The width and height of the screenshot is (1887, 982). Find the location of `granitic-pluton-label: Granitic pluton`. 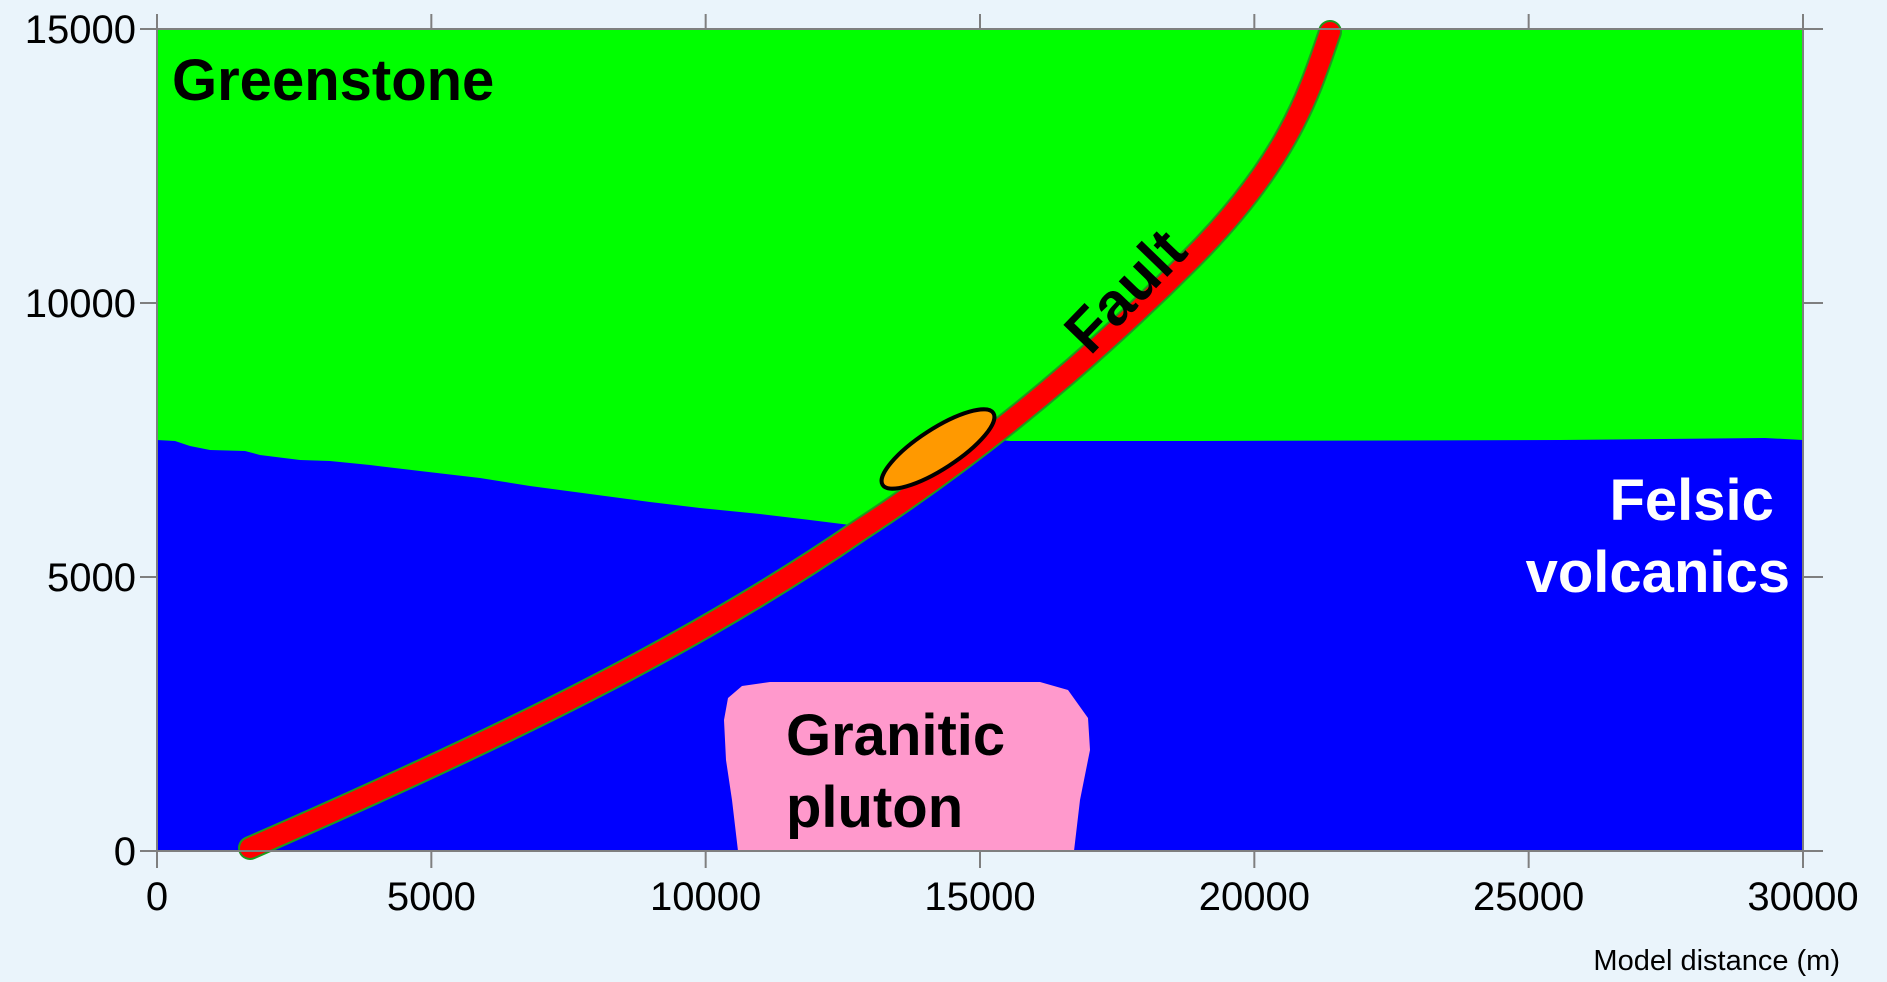

granitic-pluton-label: Granitic pluton is located at coordinates (903, 771).